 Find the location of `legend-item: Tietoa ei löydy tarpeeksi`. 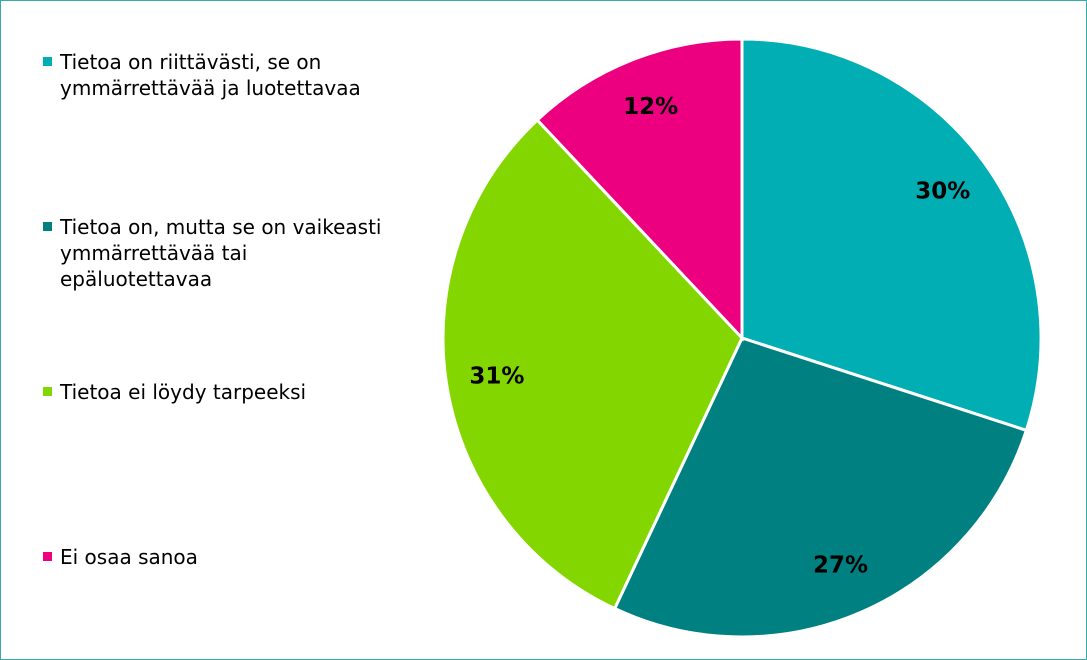

legend-item: Tietoa ei löydy tarpeeksi is located at coordinates (213, 392).